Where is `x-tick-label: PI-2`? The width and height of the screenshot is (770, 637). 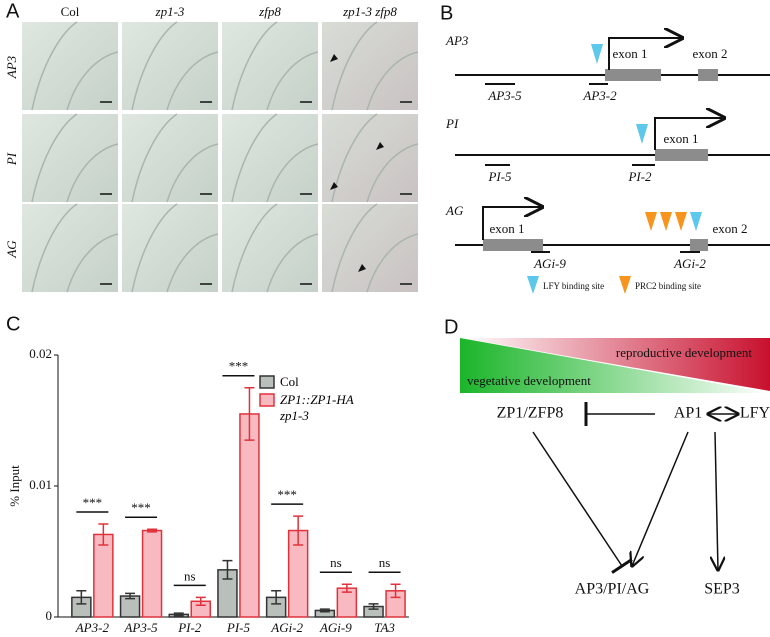
x-tick-label: PI-2 is located at coordinates (189, 627).